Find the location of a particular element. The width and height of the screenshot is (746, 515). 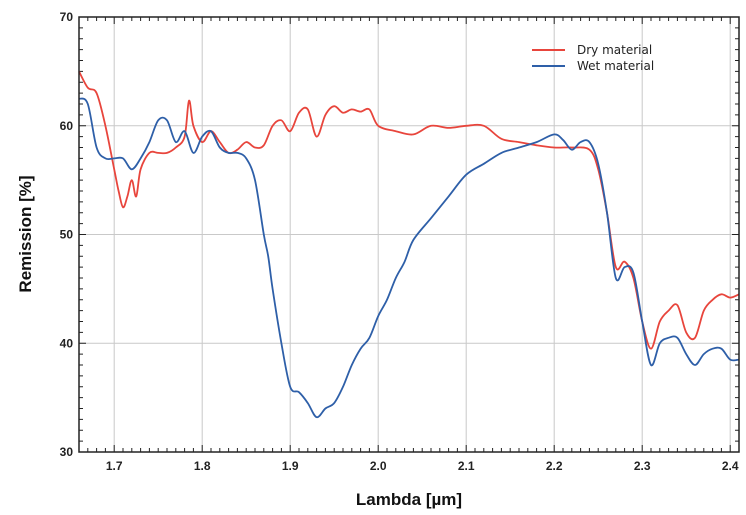

y-tick-label: 40 is located at coordinates (67, 343).